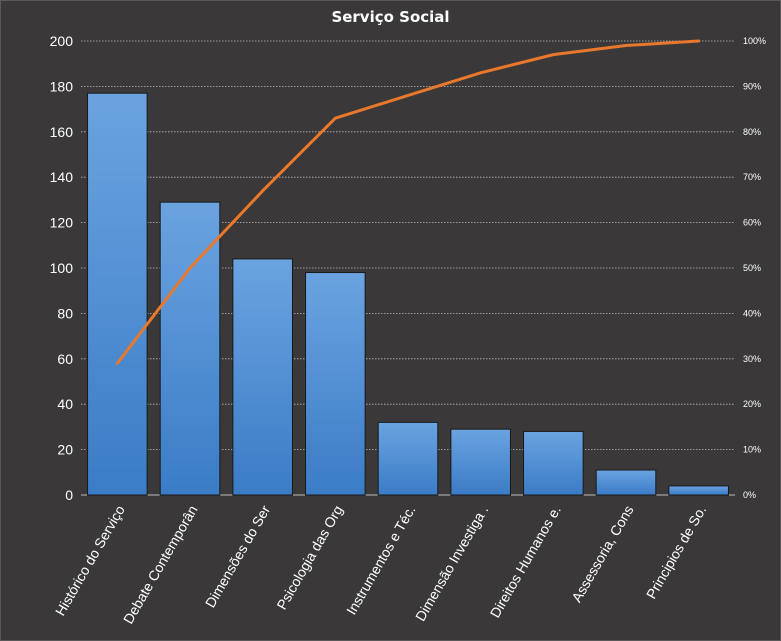 The image size is (781, 641). What do you see at coordinates (752, 404) in the screenshot?
I see `y2-tick-label: 20%` at bounding box center [752, 404].